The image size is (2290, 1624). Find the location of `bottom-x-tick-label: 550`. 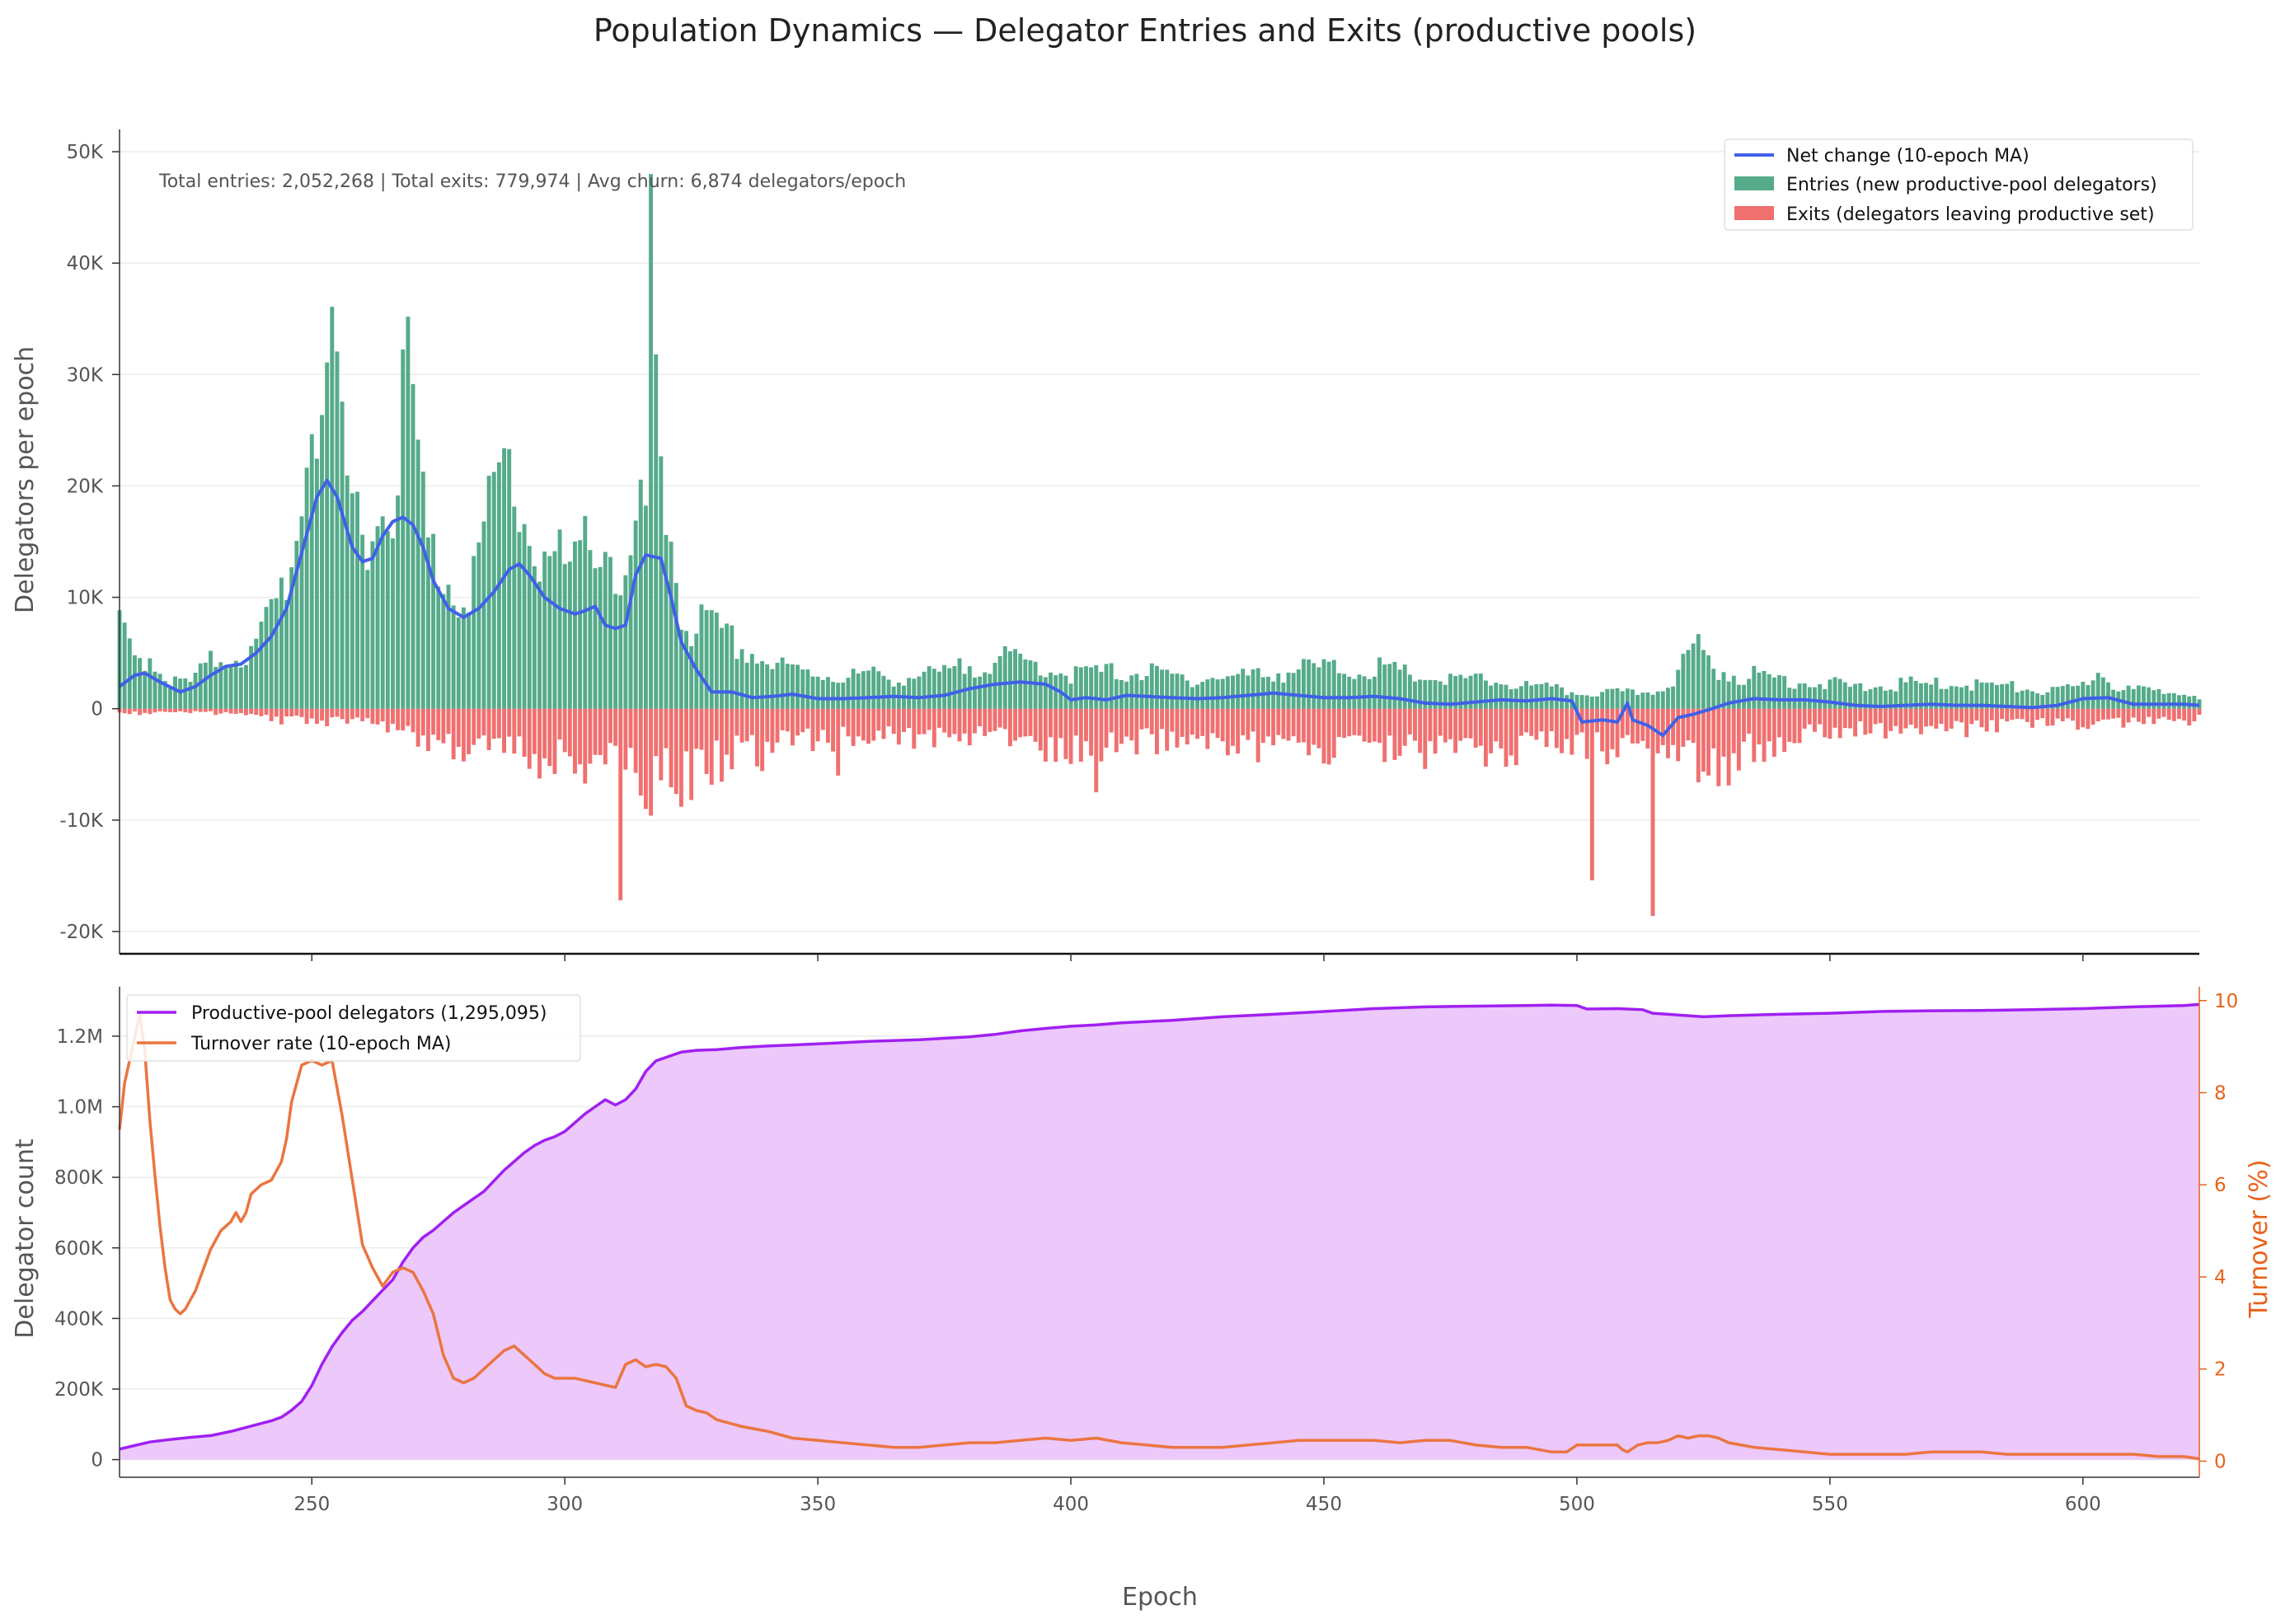

bottom-x-tick-label: 550 is located at coordinates (1830, 1505).